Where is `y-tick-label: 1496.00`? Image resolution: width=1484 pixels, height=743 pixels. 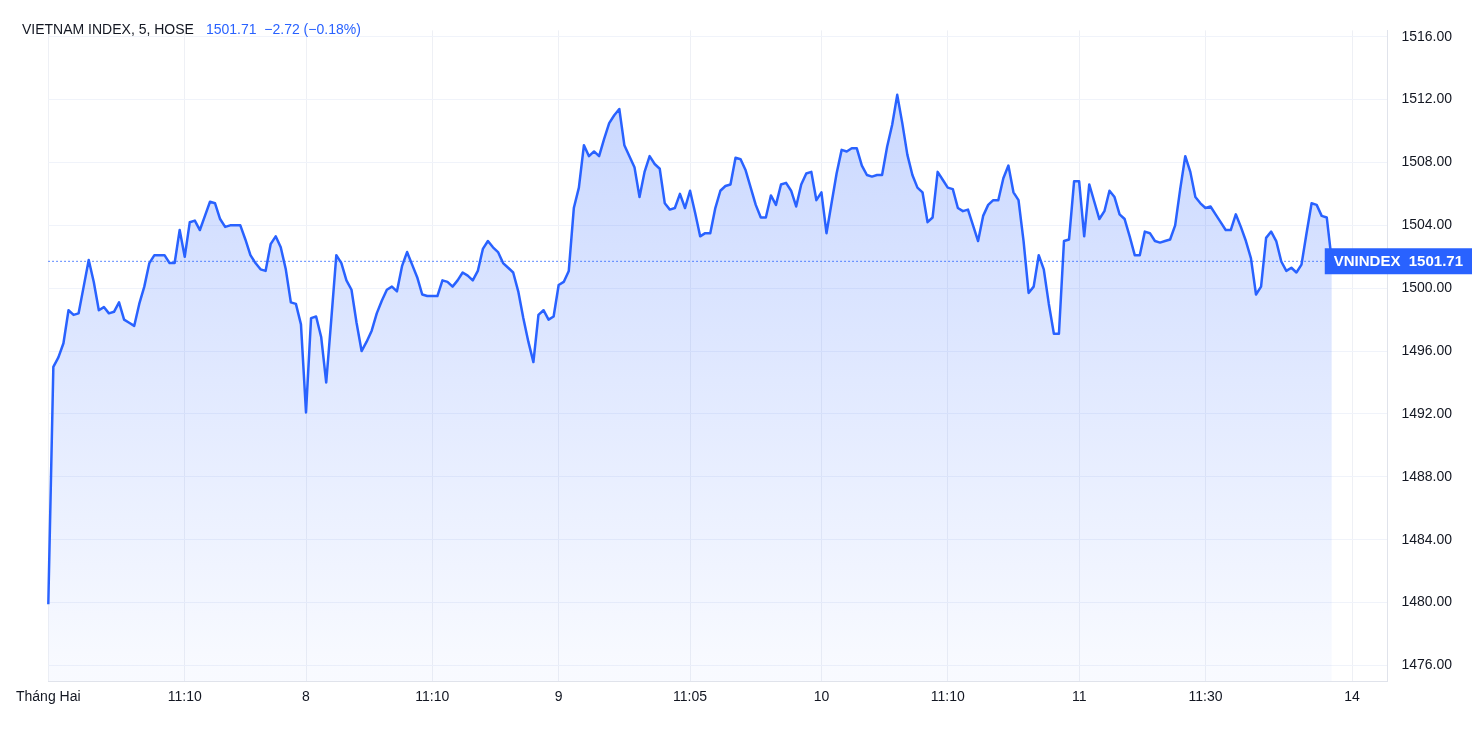
y-tick-label: 1496.00 is located at coordinates (1427, 349).